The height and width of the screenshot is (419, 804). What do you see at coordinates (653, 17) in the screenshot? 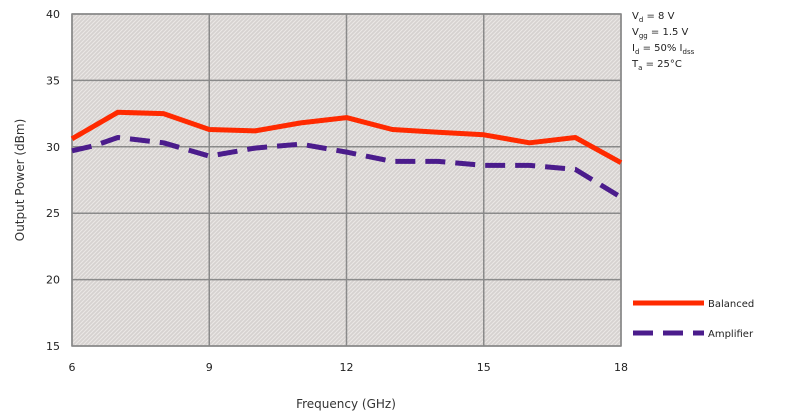
I see `condition-line: Vd = 8 V` at bounding box center [653, 17].